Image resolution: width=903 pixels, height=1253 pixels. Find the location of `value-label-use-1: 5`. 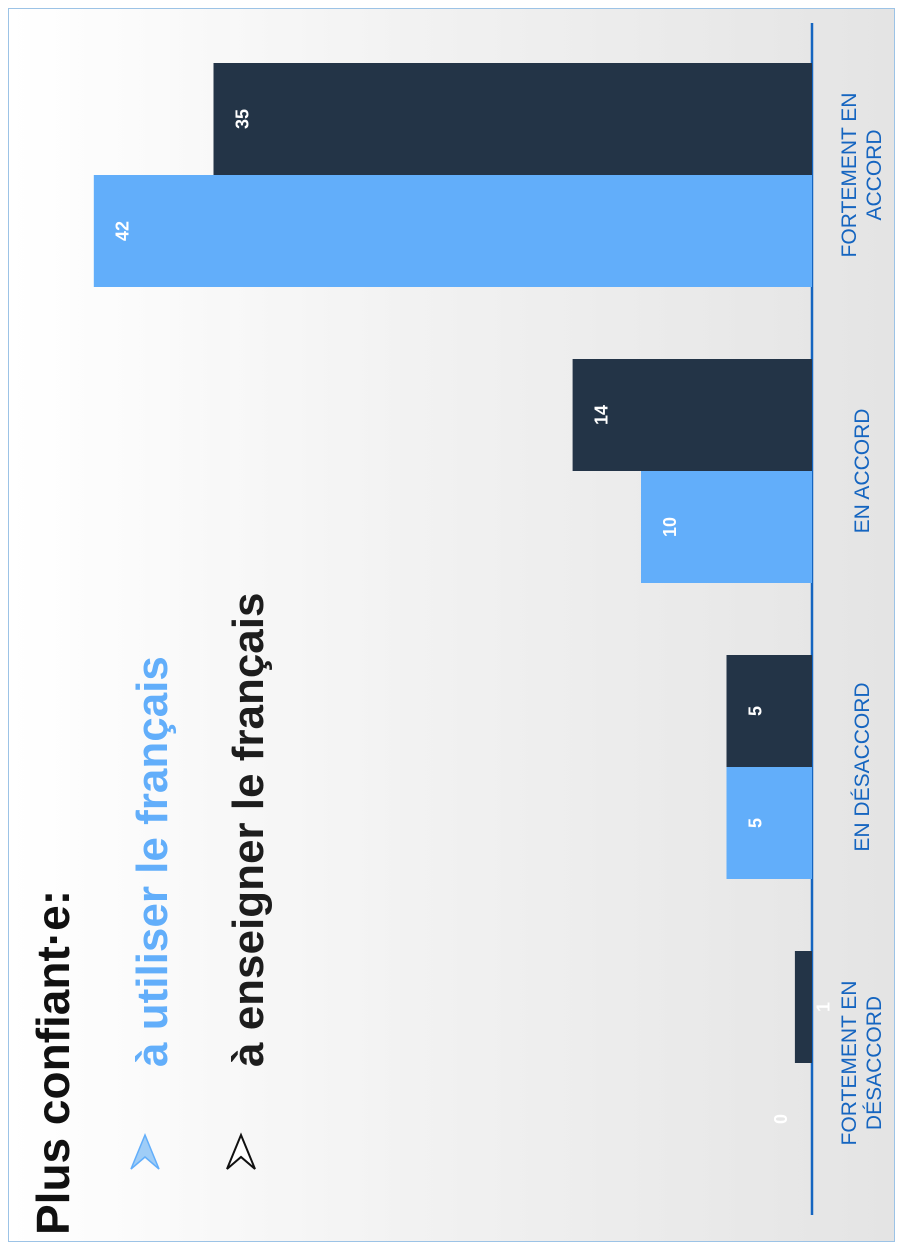

value-label-use-1: 5 is located at coordinates (755, 823).